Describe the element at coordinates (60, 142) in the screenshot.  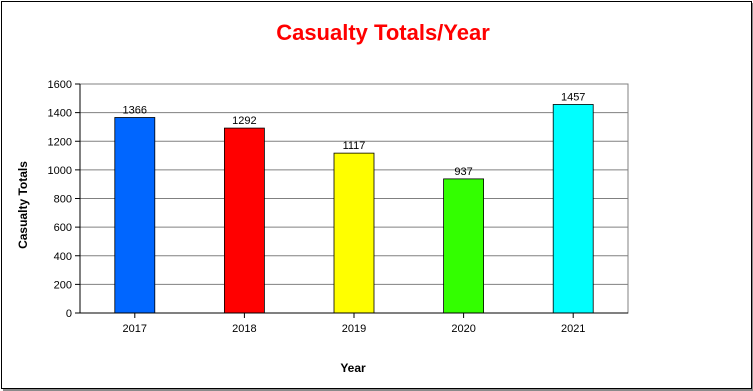
I see `y-tick-label: 1200` at that location.